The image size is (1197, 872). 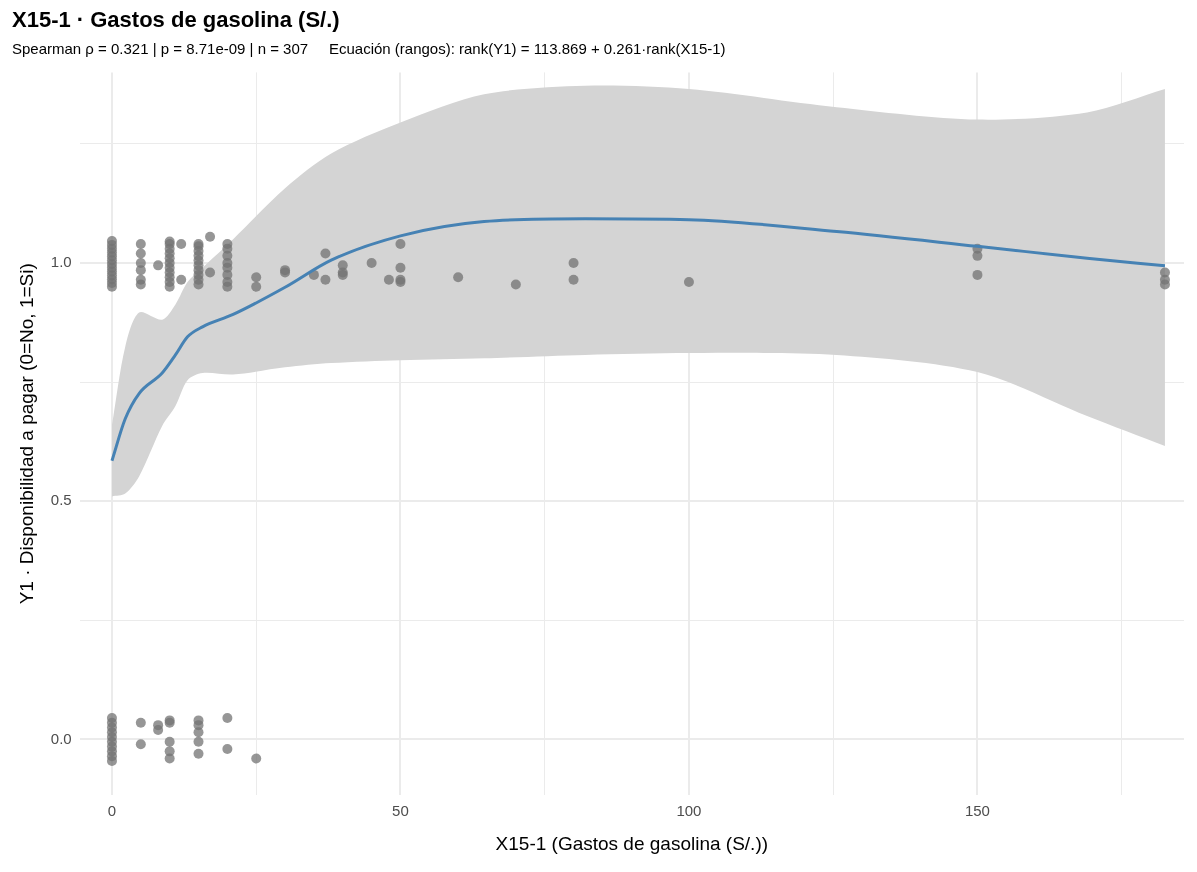 What do you see at coordinates (632, 843) in the screenshot?
I see `x-axis-title: X15-1 (Gastos de gasolina (S/.))` at bounding box center [632, 843].